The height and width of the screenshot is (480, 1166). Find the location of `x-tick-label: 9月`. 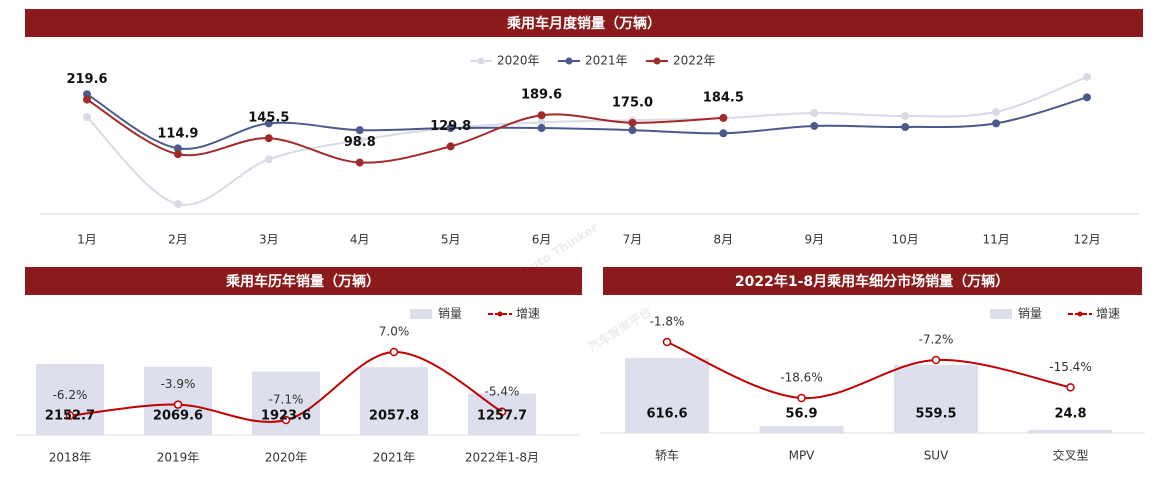

x-tick-label: 9月 is located at coordinates (814, 240).